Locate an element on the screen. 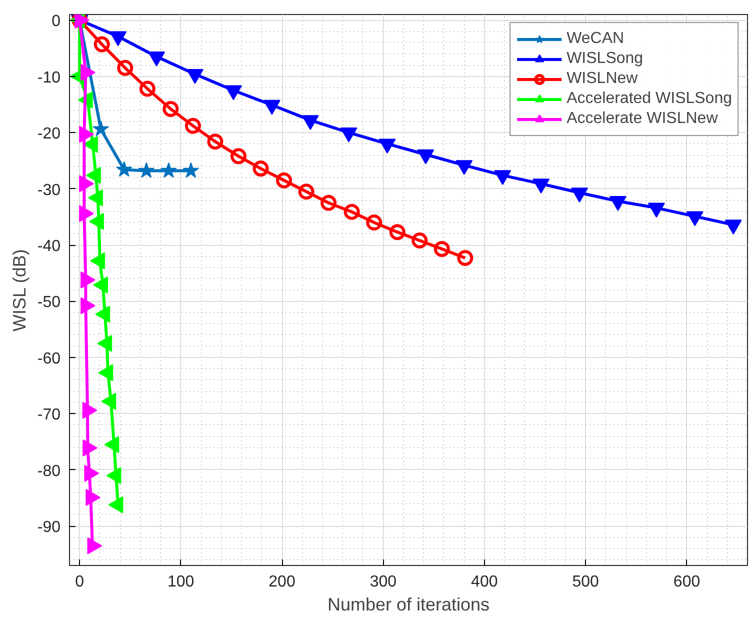 This screenshot has width=753, height=617. x-tick-label: 0 is located at coordinates (79, 582).